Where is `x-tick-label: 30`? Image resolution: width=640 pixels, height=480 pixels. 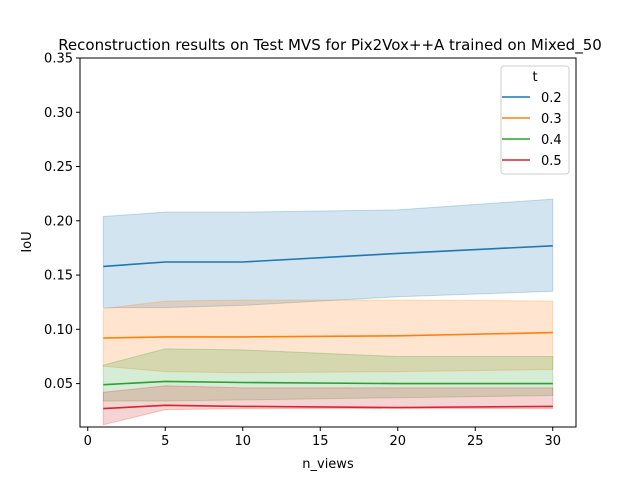
x-tick-label: 30 is located at coordinates (552, 441).